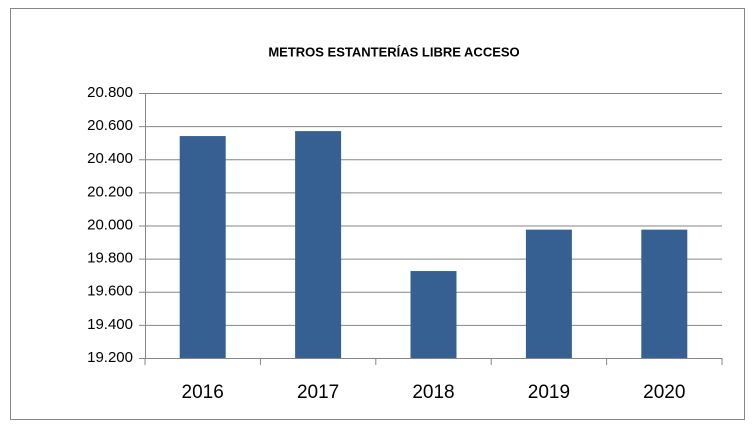  I want to click on y-tick-label: 20.200, so click(110, 191).